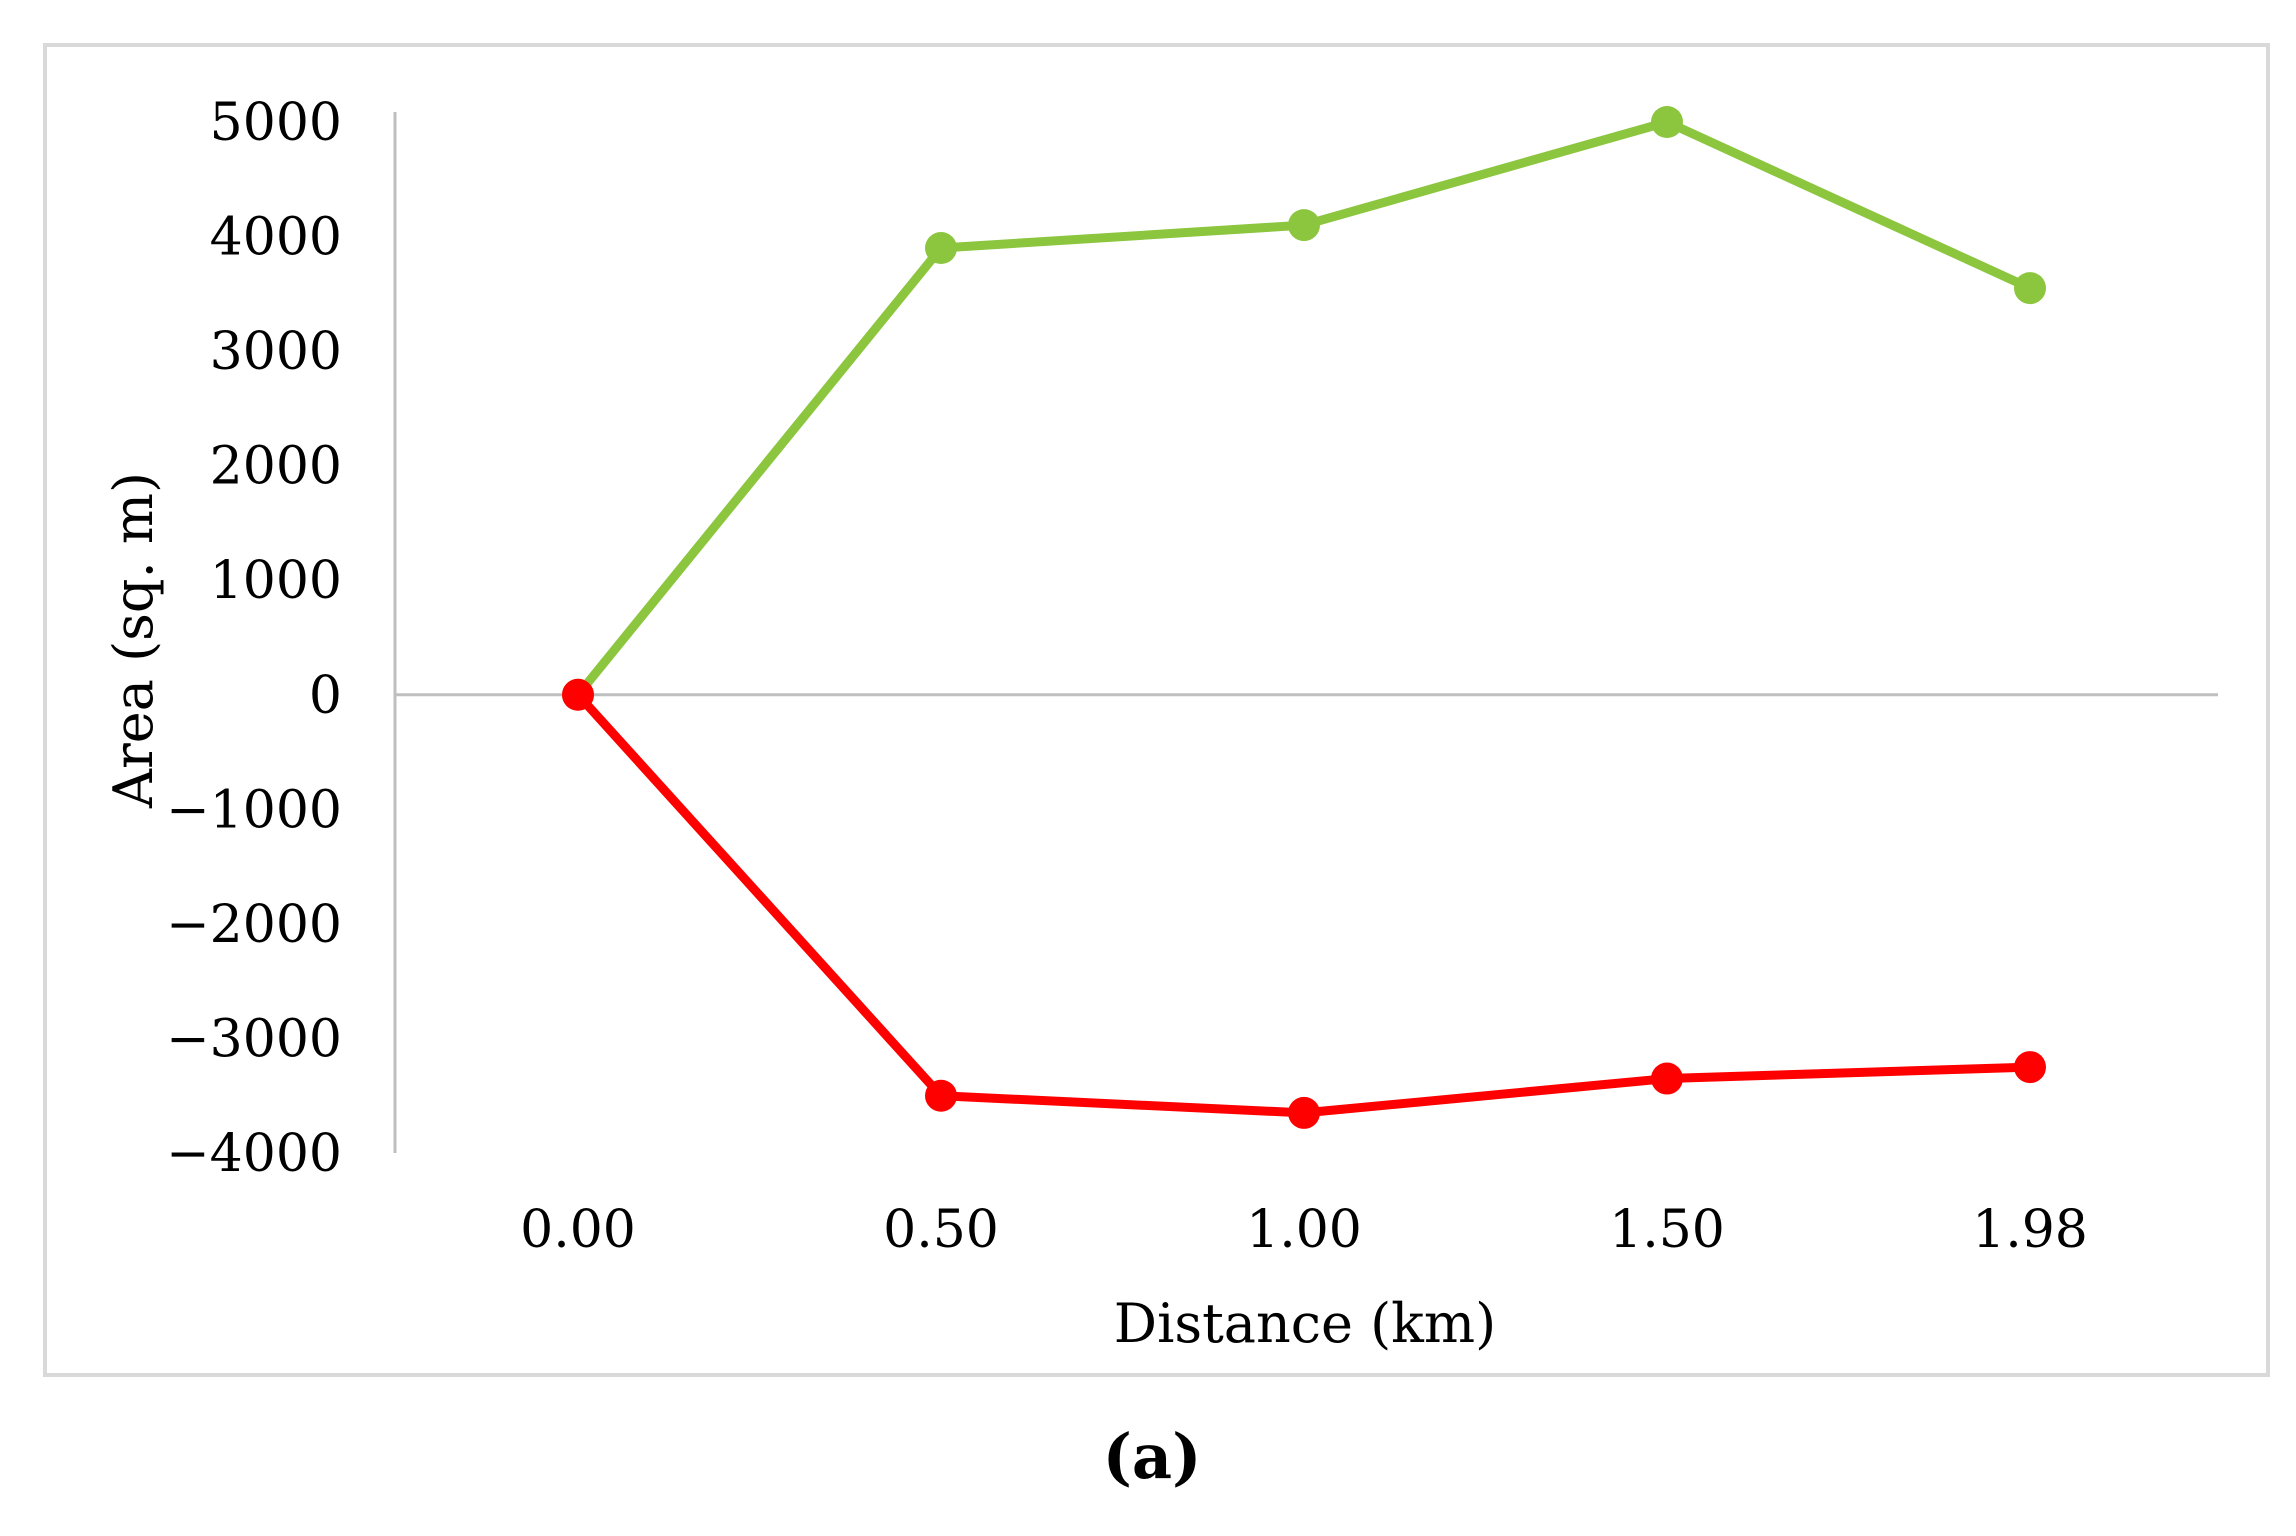 The width and height of the screenshot is (2296, 1536). I want to click on x-tick-labels: 0.00 0.50 1.00 1.50 1.98, so click(1304, 1230).